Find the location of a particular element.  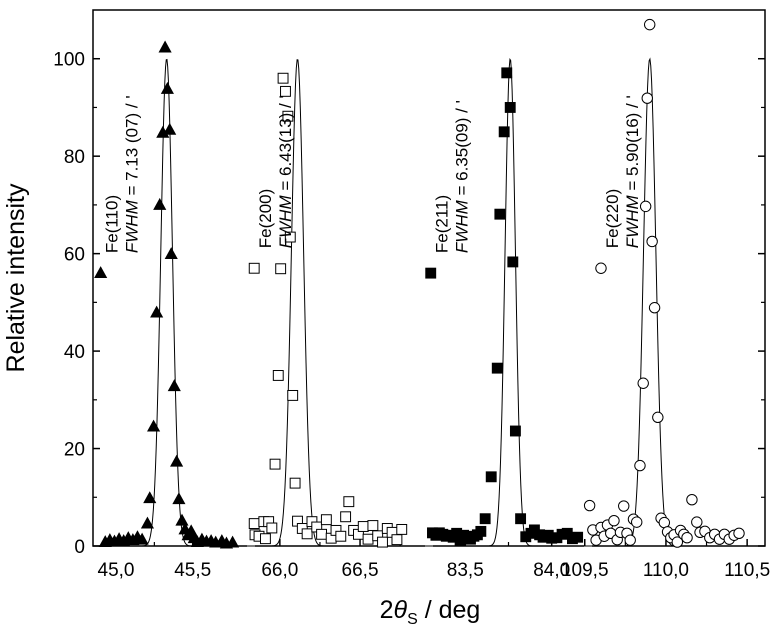

x-tick-label: 66,5 is located at coordinates (360, 570).